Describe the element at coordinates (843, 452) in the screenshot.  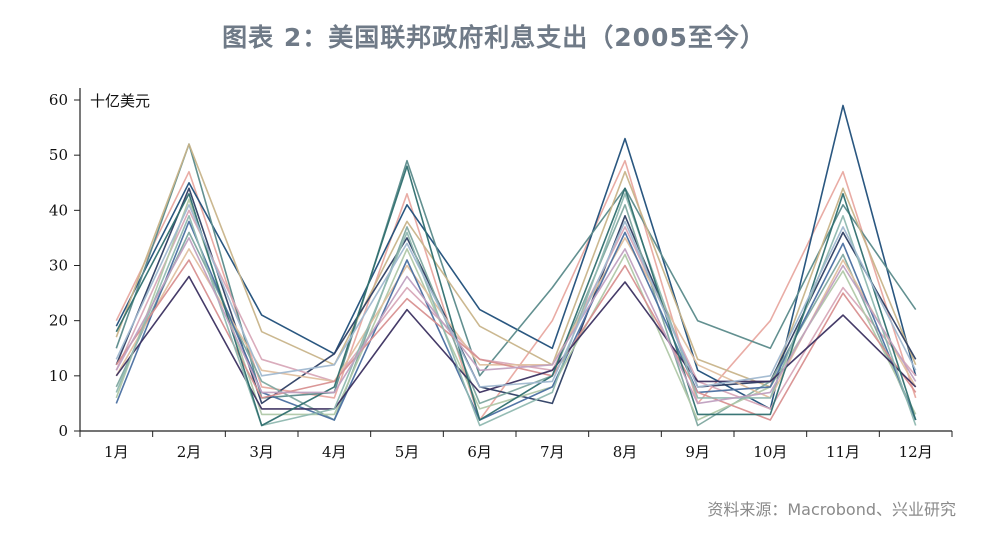
I see `x-tick-label: 11月` at that location.